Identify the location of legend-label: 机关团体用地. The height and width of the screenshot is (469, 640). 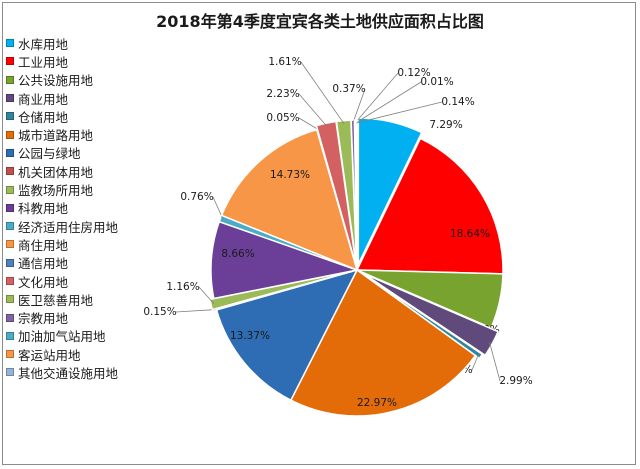
(56, 172).